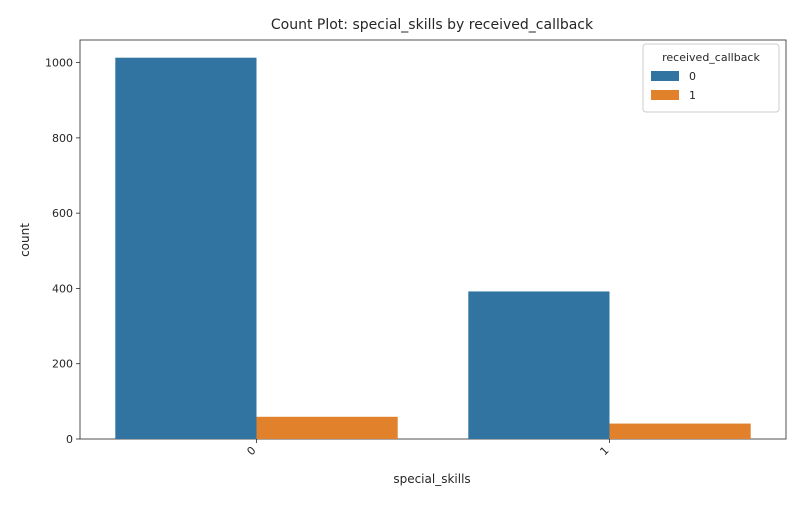  What do you see at coordinates (251, 451) in the screenshot?
I see `x-tick-label: 0` at bounding box center [251, 451].